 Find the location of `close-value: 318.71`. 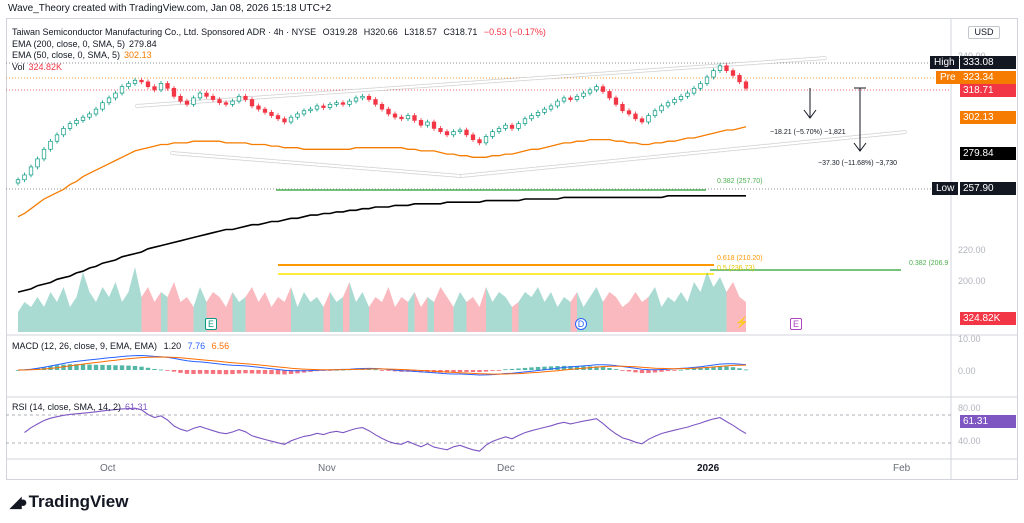

close-value: 318.71 is located at coordinates (463, 32).